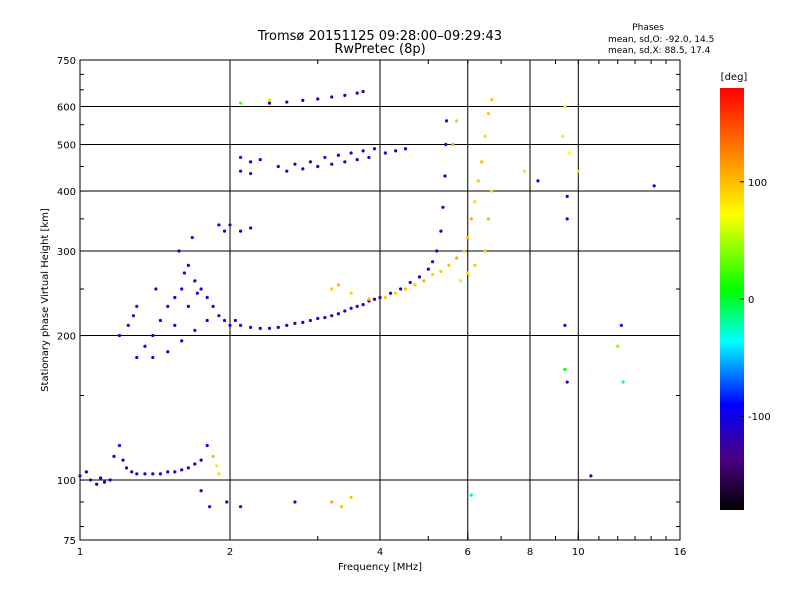  Describe the element at coordinates (380, 567) in the screenshot. I see `x-axis-label: Frequency [MHz]` at that location.